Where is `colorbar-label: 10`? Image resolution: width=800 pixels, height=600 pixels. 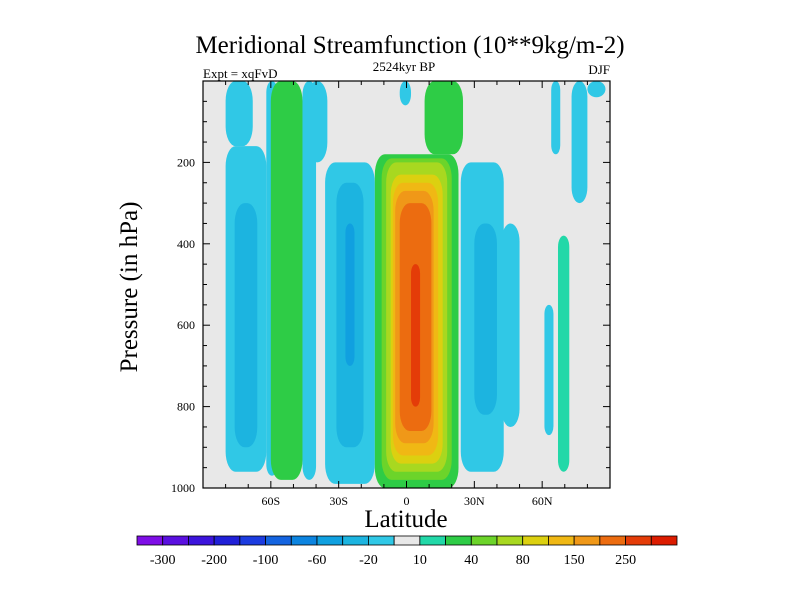 colorbar-label: 10 is located at coordinates (420, 560).